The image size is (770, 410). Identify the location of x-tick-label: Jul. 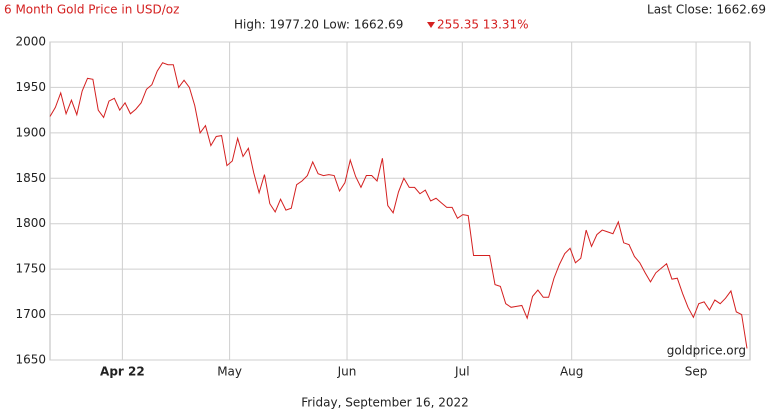
(461, 372).